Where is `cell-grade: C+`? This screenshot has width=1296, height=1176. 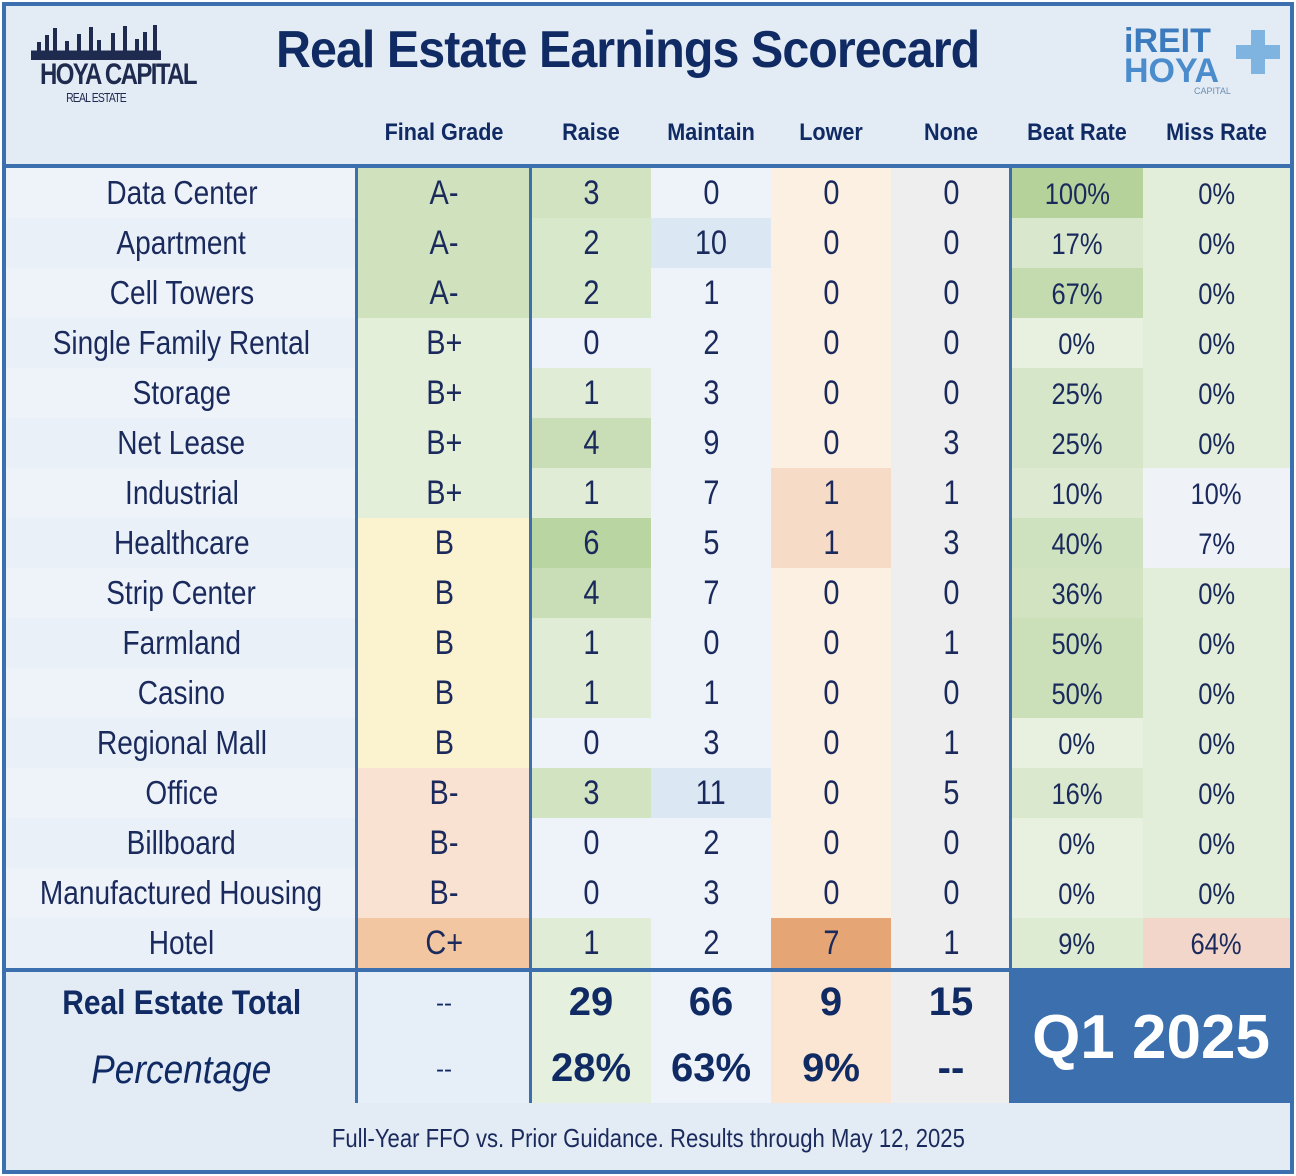
cell-grade: C+ is located at coordinates (444, 943).